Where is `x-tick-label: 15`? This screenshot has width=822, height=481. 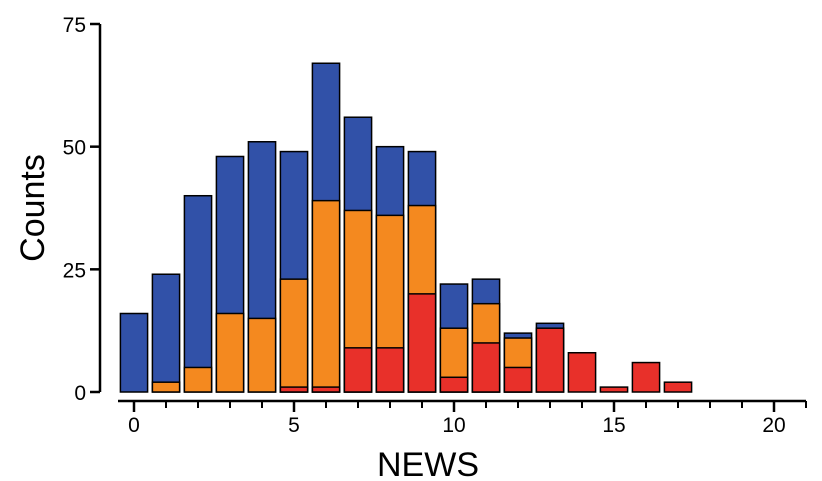
x-tick-label: 15 is located at coordinates (613, 425).